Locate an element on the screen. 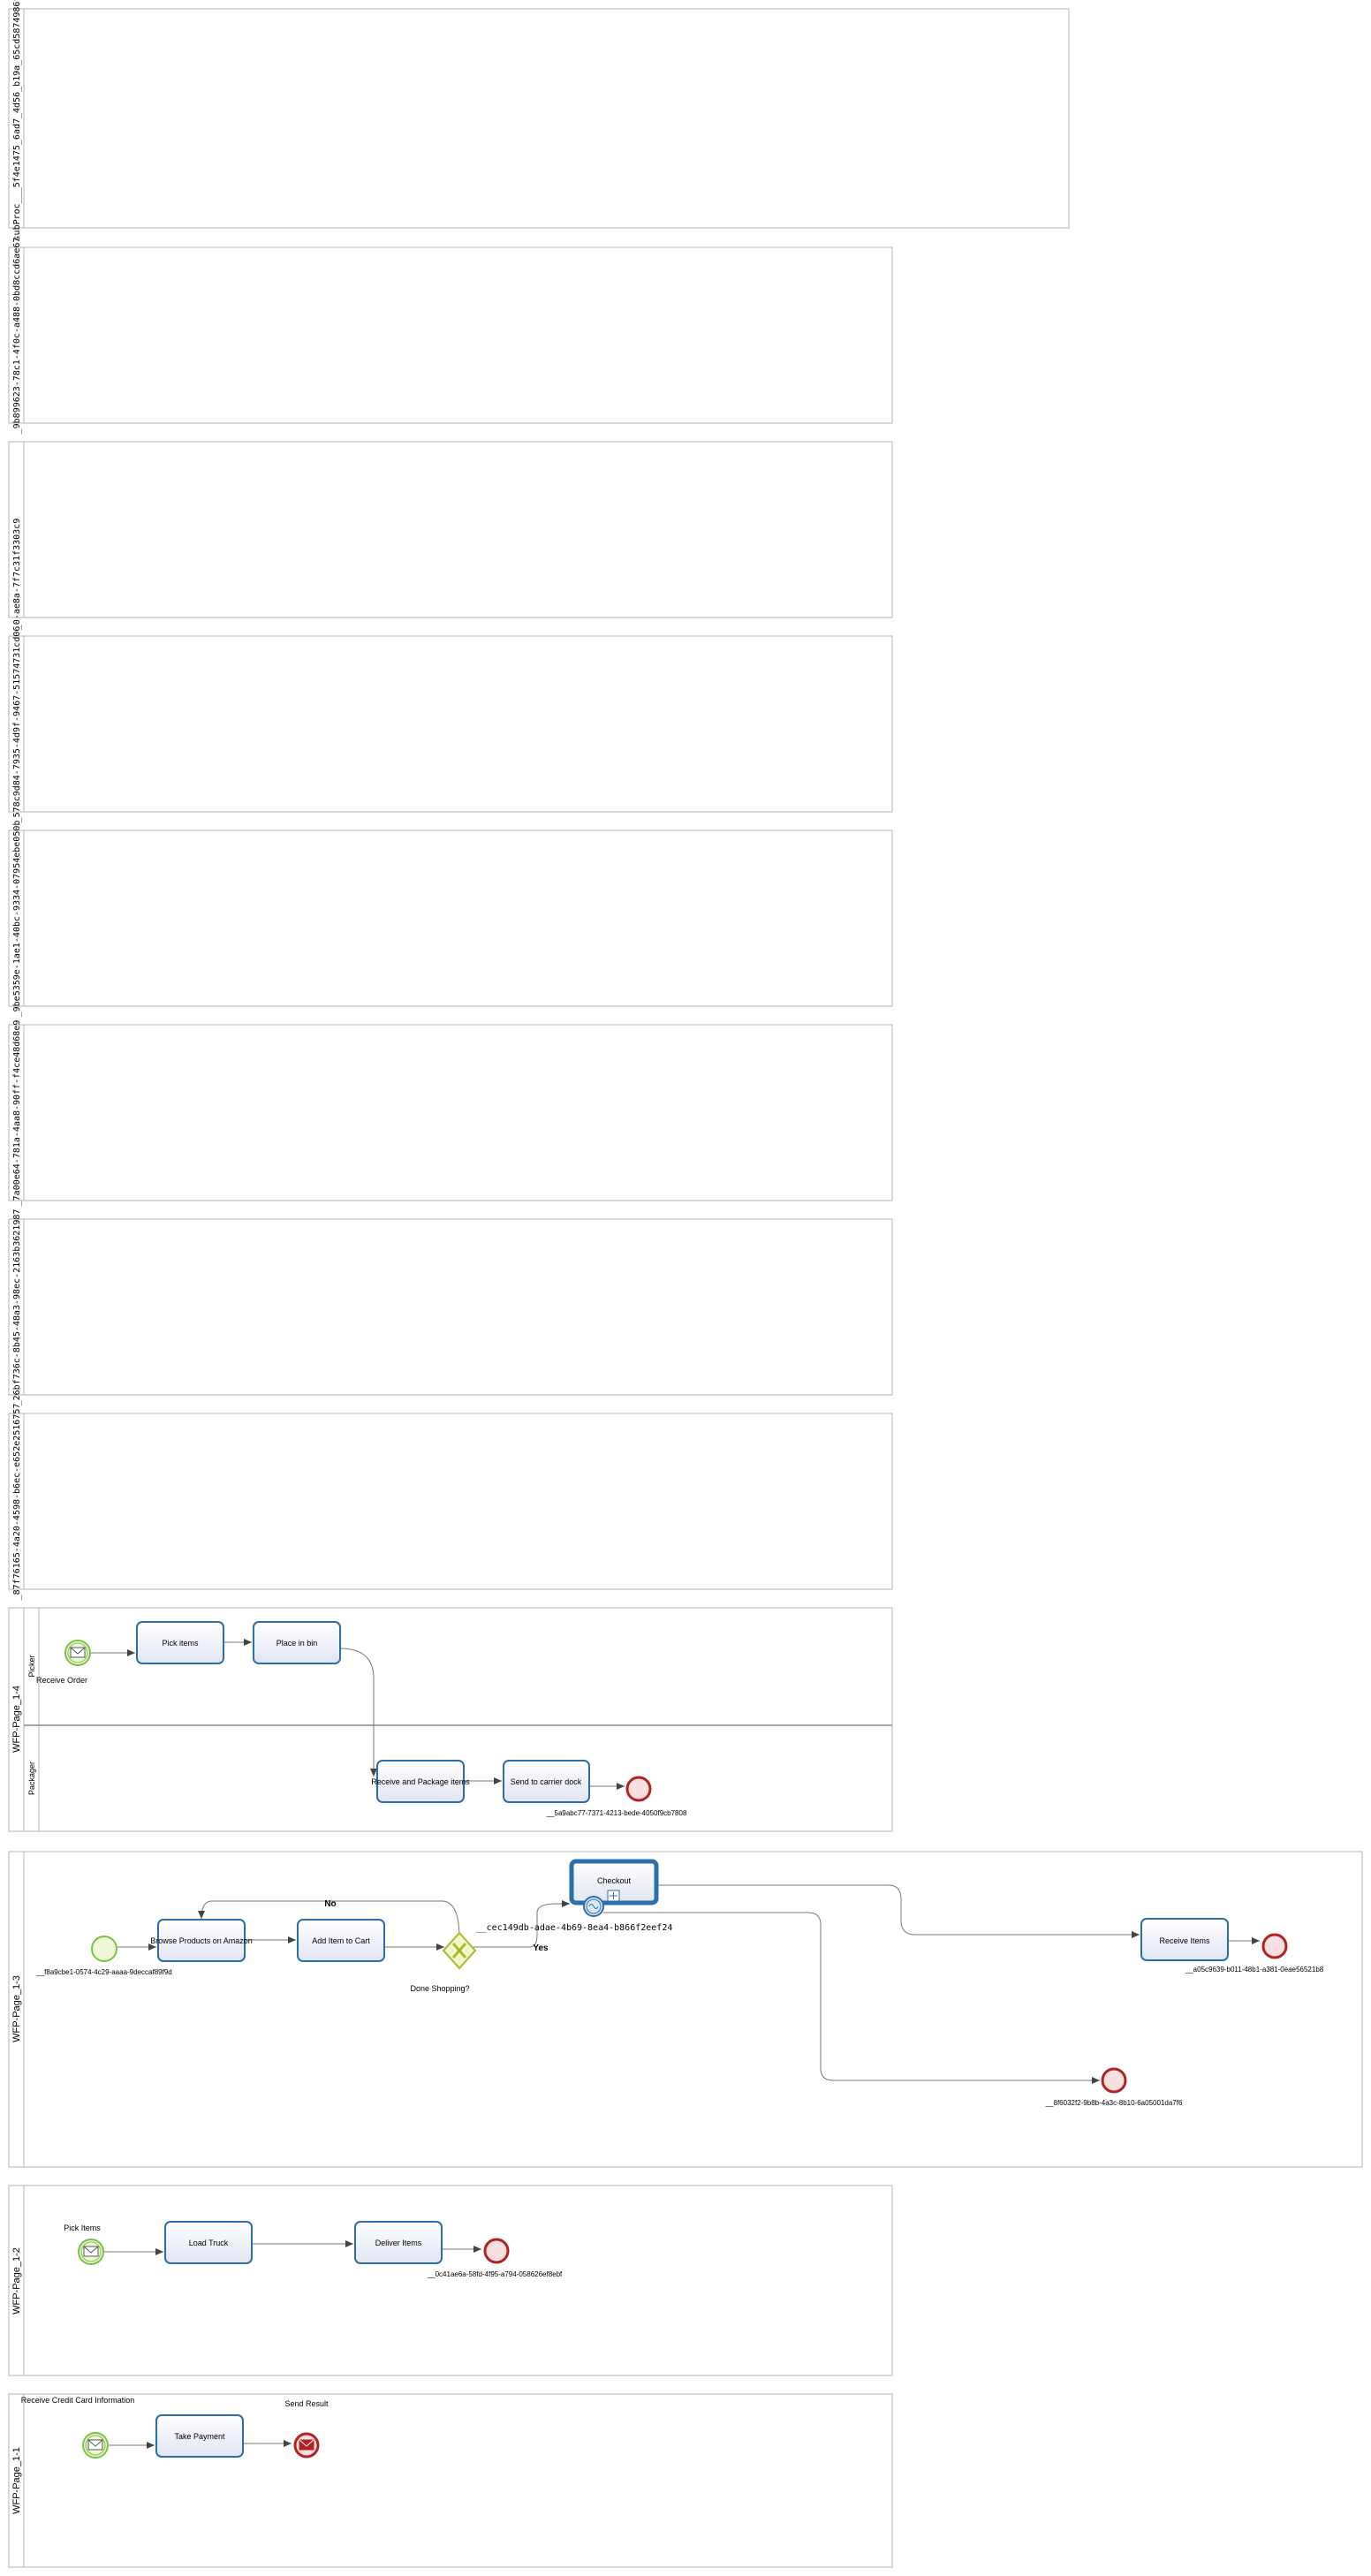 This screenshot has height=2576, width=1371. end-label: __0c41ae6a-58fd-4f95-a794-058626ef8ebf is located at coordinates (495, 2274).